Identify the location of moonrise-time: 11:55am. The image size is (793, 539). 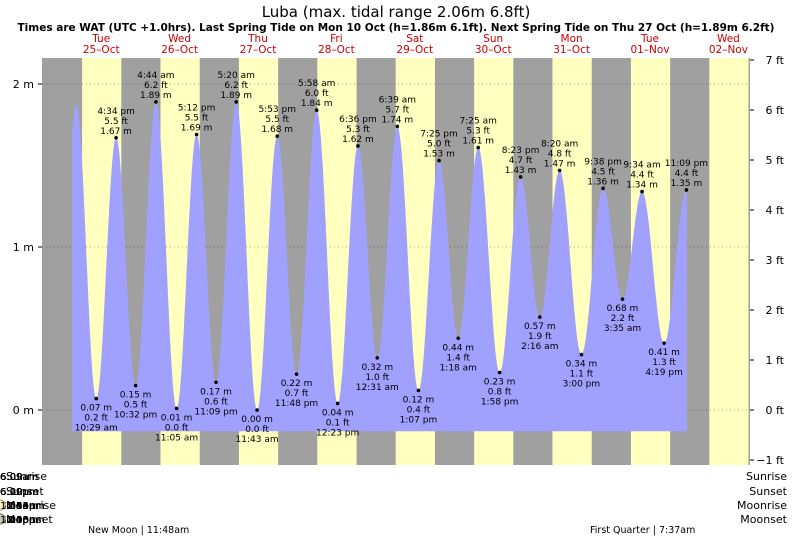
(22, 506).